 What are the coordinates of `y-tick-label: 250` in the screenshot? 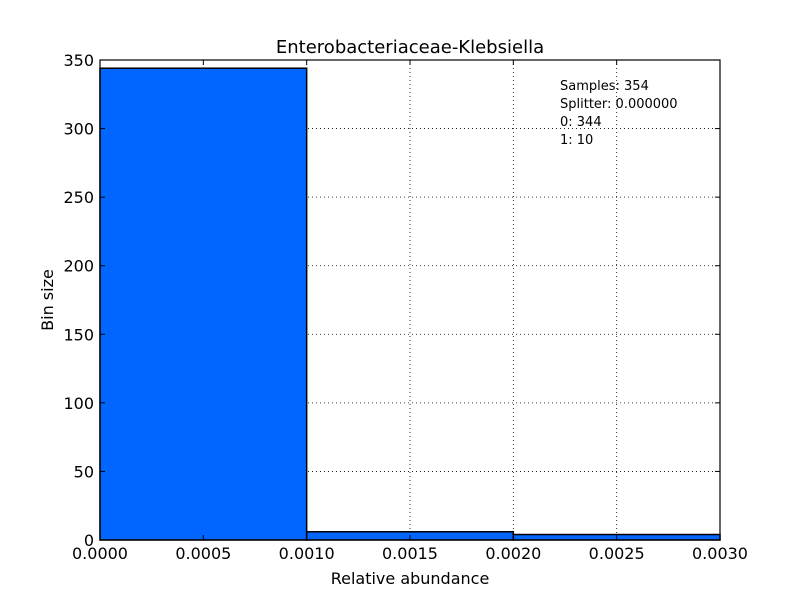 It's located at (78, 197).